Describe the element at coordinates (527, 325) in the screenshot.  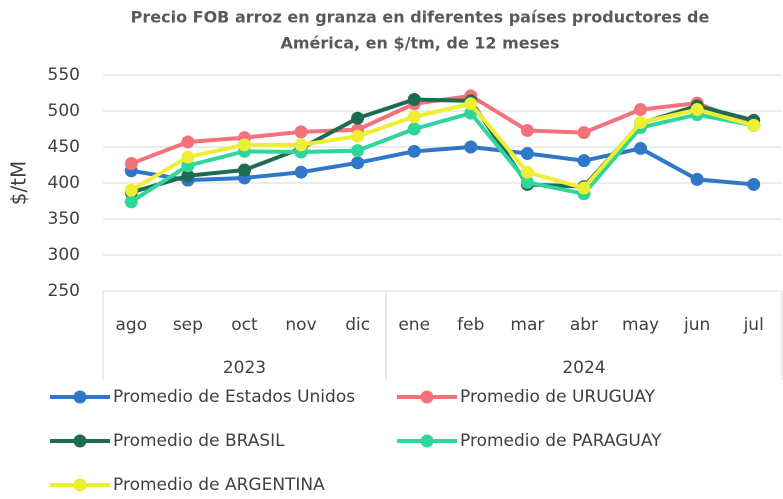
I see `x-tick-label: mar` at that location.